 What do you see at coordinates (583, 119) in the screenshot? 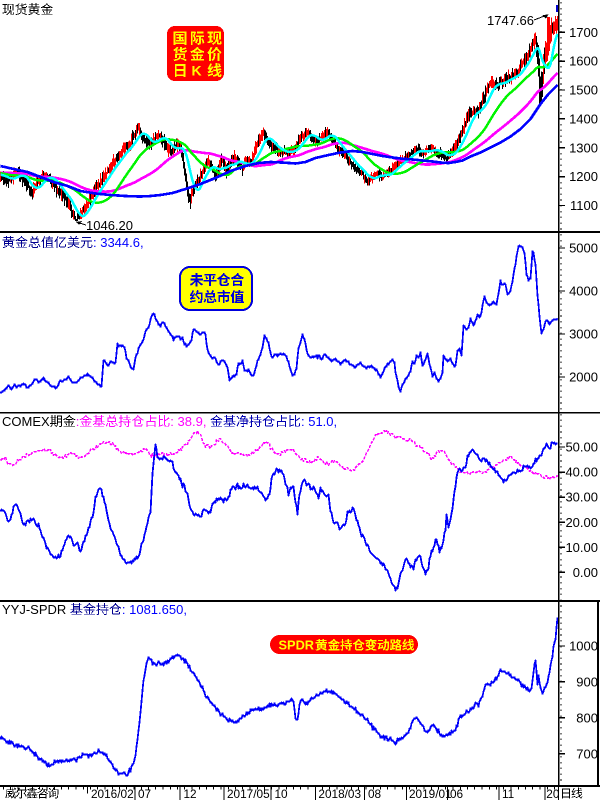
I see `svg-text: 1400` at bounding box center [583, 119].